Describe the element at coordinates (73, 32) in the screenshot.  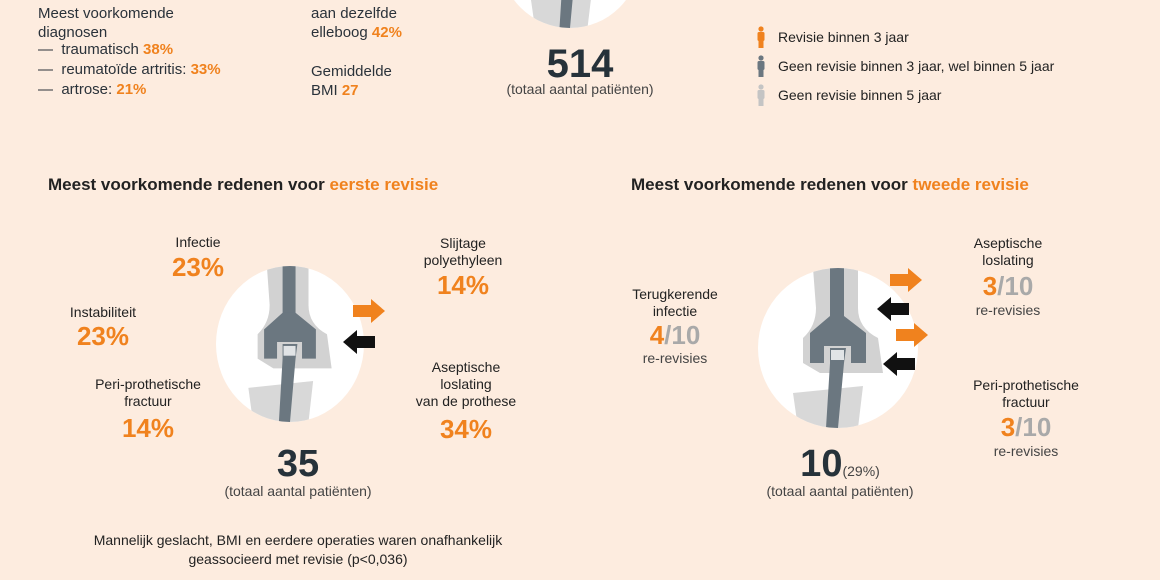
I see `diagnoses-title: diagnosen` at that location.